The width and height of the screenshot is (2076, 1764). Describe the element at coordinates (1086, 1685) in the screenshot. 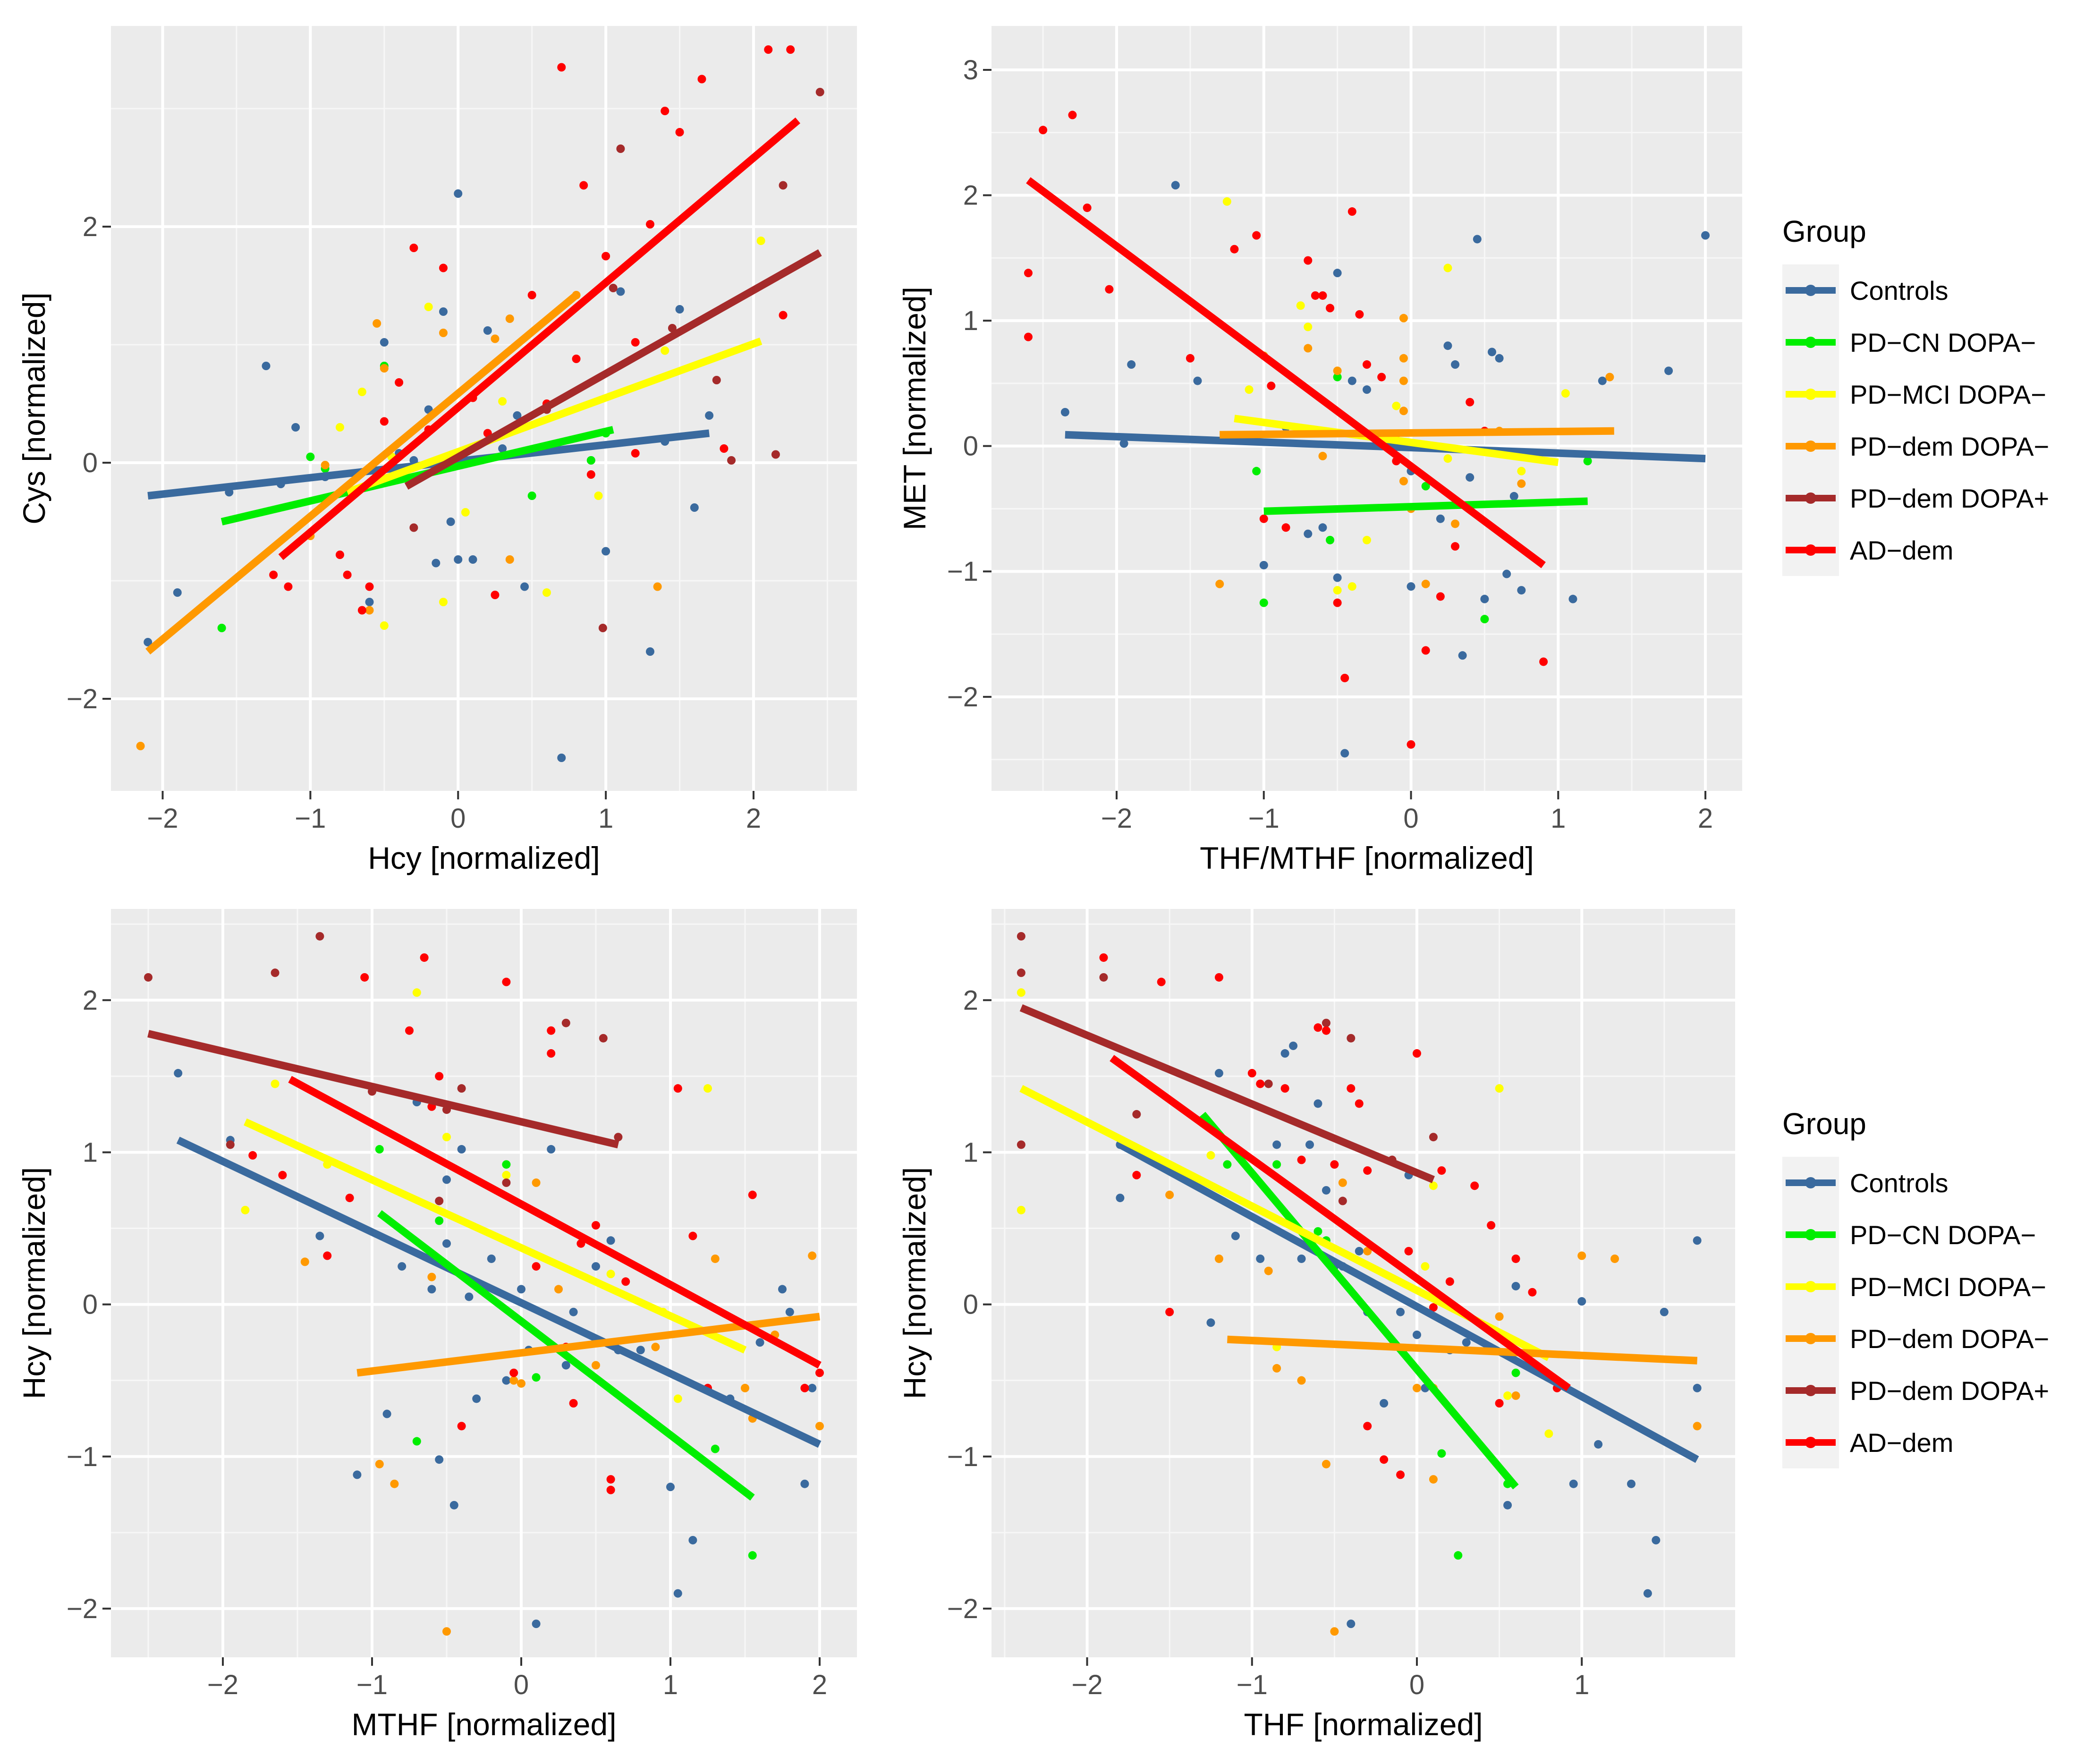

I see `x-tick-label: −2` at that location.